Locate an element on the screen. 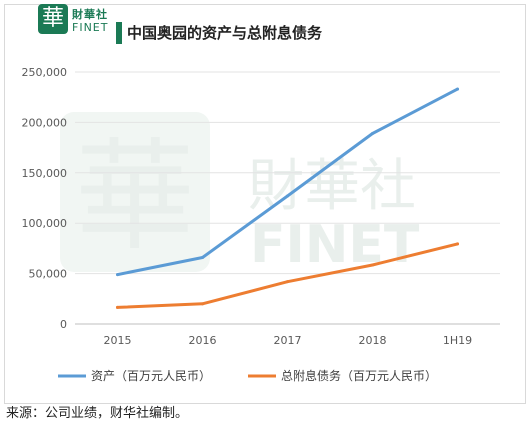 This screenshot has height=431, width=529. legend-label-0: 资产（百万元人民币） is located at coordinates (151, 376).